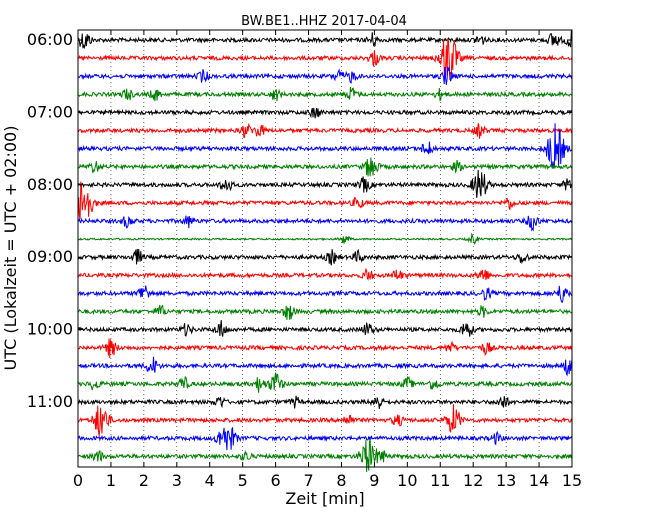 This screenshot has width=650, height=520. What do you see at coordinates (10, 248) in the screenshot?
I see `y-axis-label: UTC (Lokalzeit = UTC + 02:00)` at bounding box center [10, 248].